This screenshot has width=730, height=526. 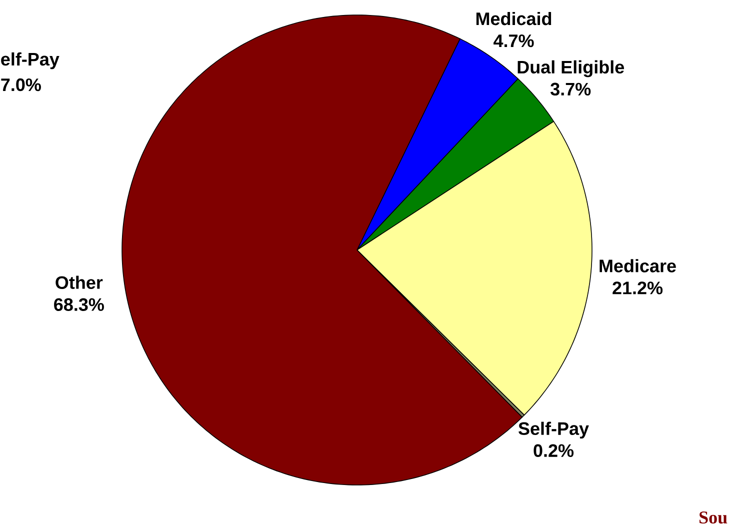 What do you see at coordinates (21, 85) in the screenshot?
I see `text: 7.0%` at bounding box center [21, 85].